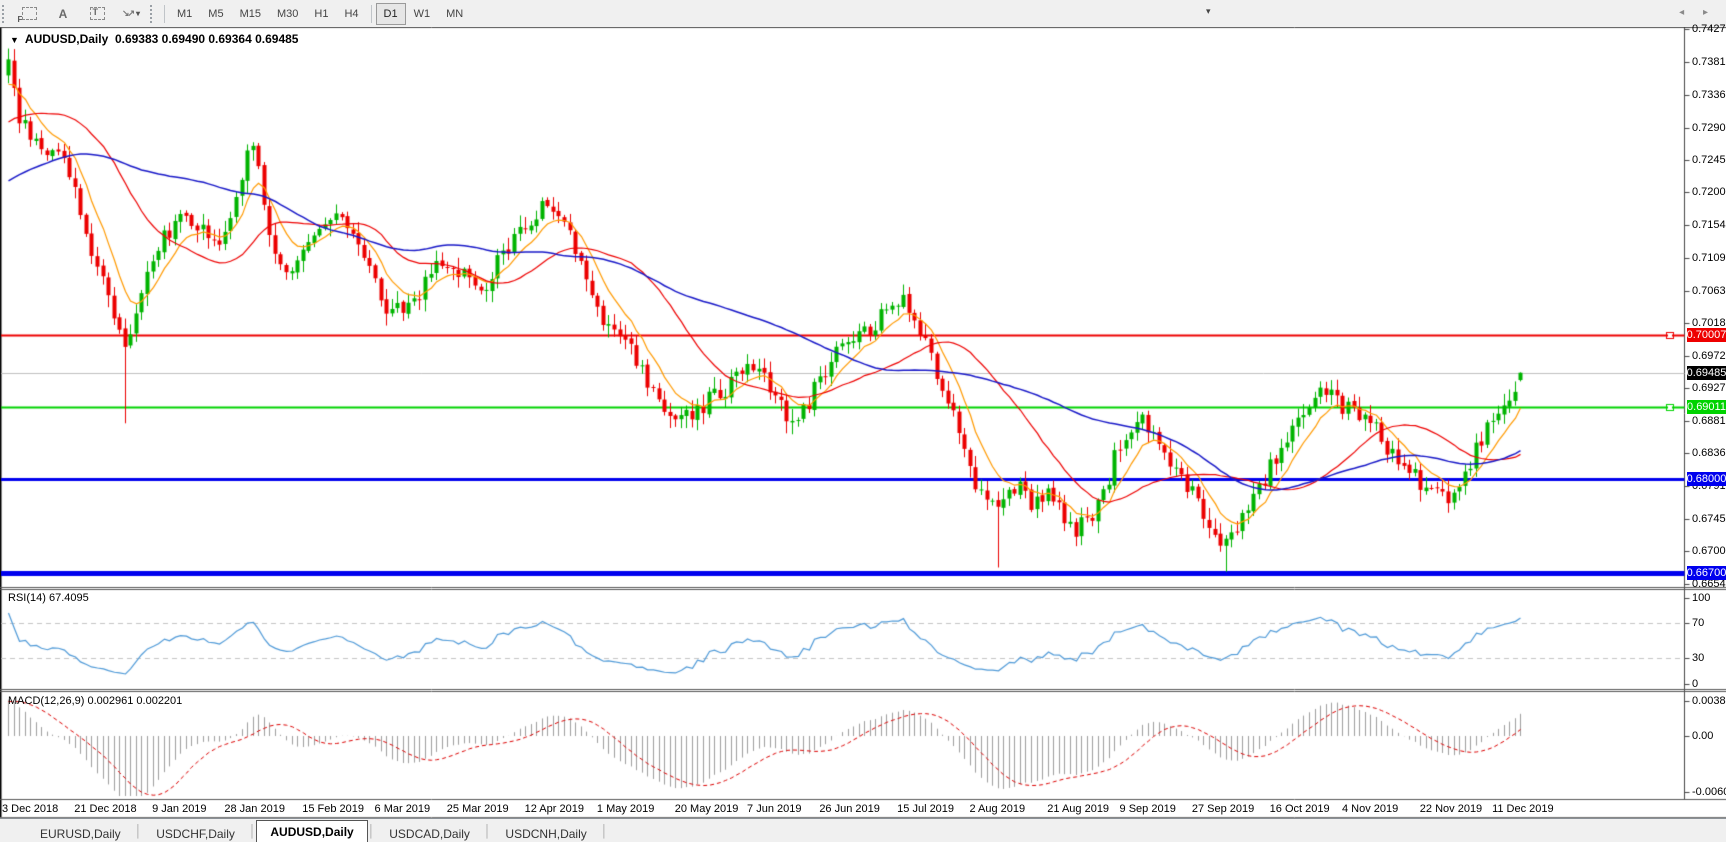 This screenshot has height=842, width=1726. Describe the element at coordinates (706, 809) in the screenshot. I see `date-axis-label: 20 May 2019` at that location.